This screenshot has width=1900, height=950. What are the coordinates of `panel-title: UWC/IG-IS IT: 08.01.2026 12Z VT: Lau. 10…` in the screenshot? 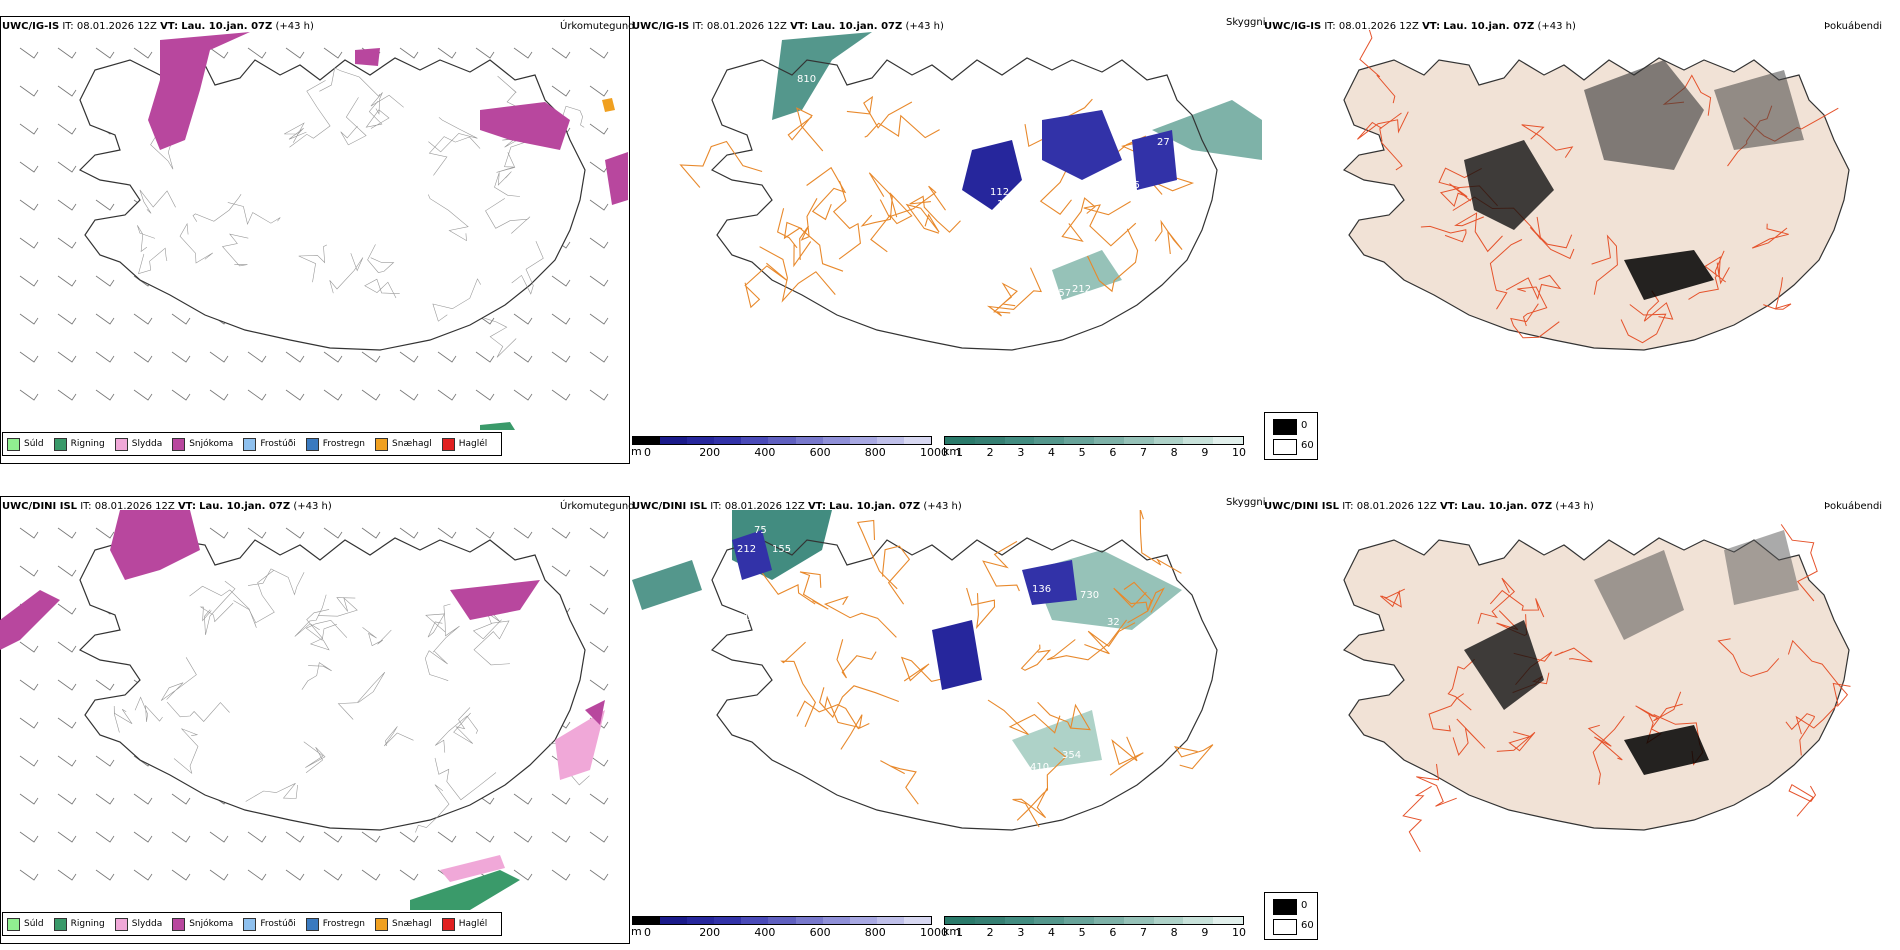 It's located at (788, 26).